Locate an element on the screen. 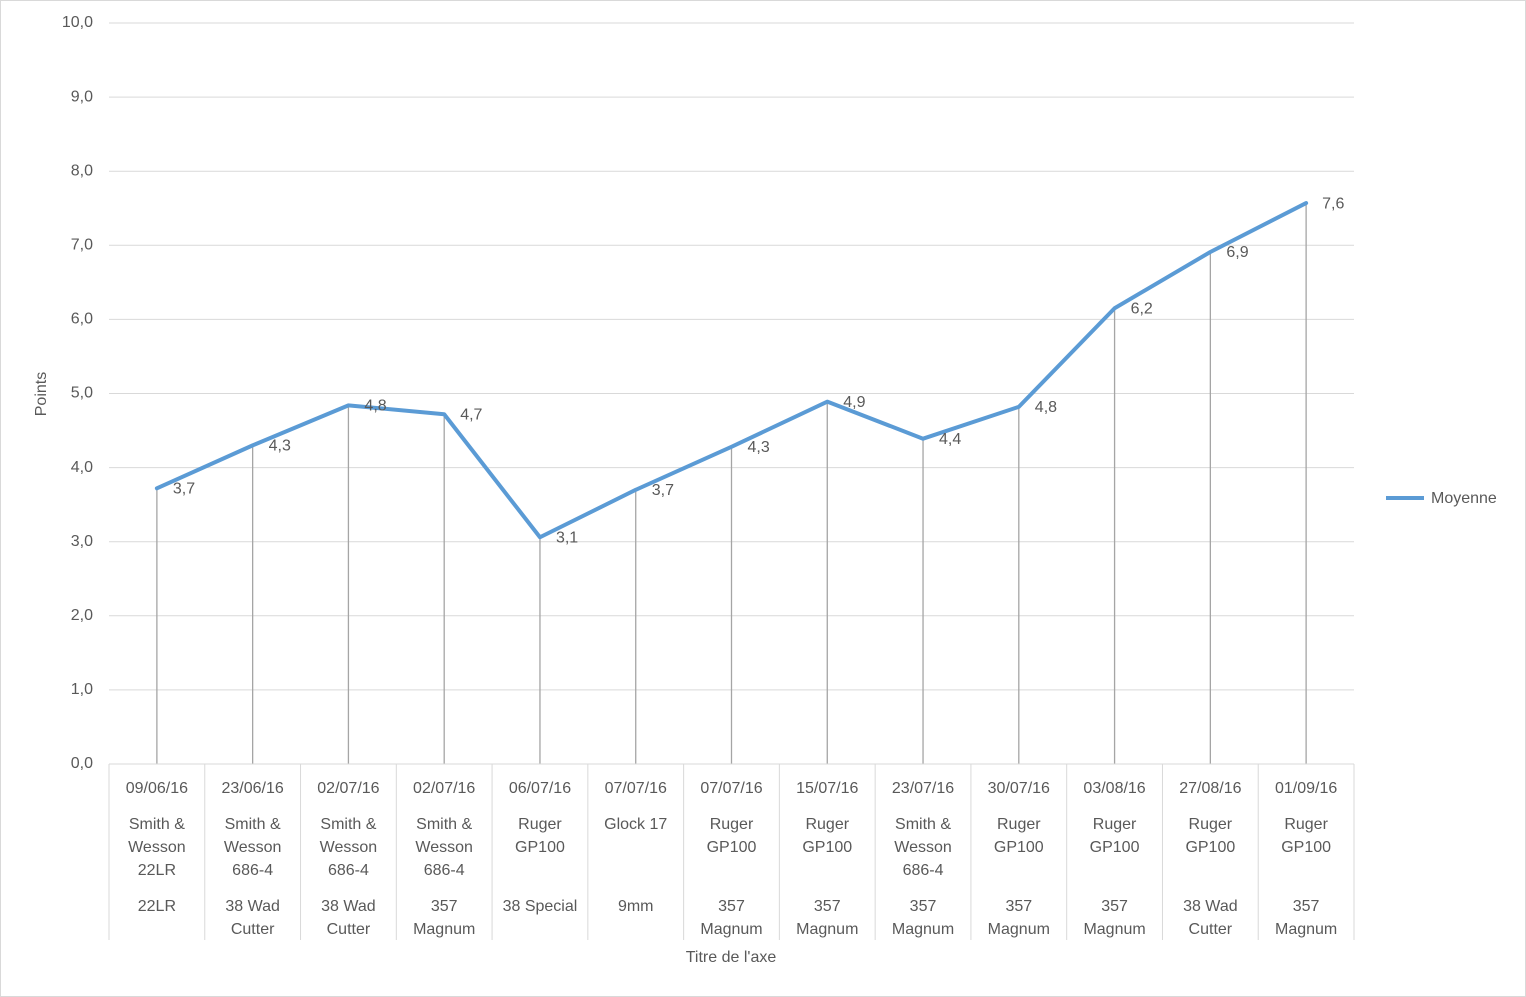 This screenshot has width=1526, height=997. data-label: 3,1 is located at coordinates (567, 537).